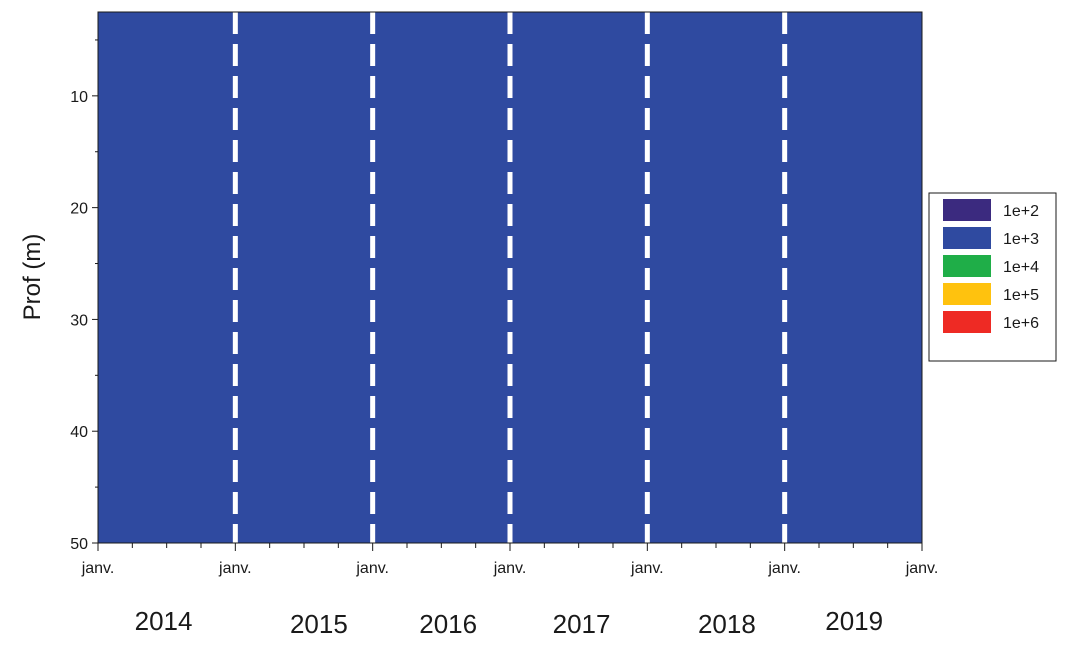  What do you see at coordinates (79, 432) in the screenshot?
I see `y-tick-label: 40` at bounding box center [79, 432].